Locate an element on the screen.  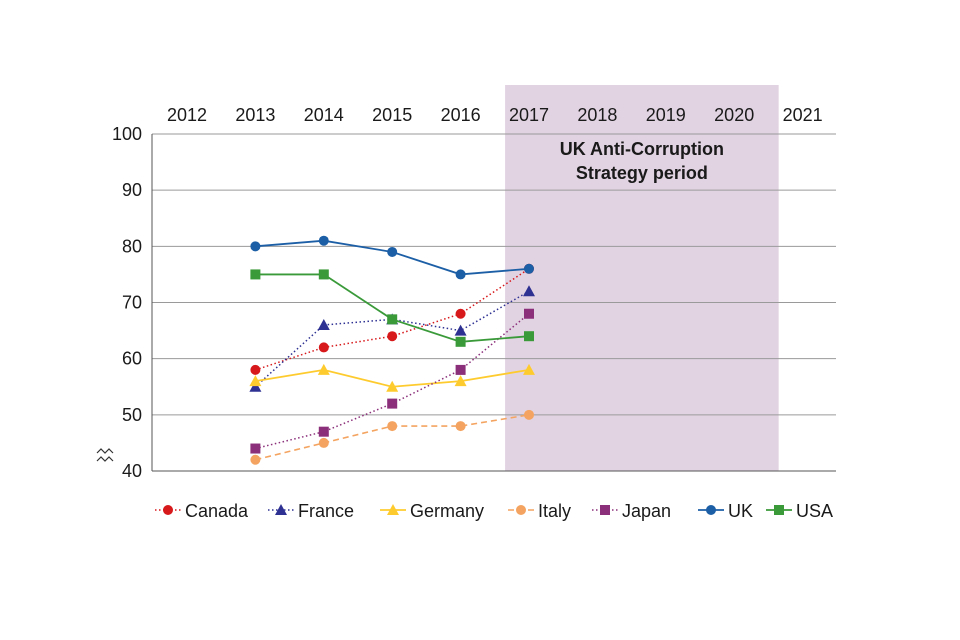
legend-label: Japan is located at coordinates (646, 511).